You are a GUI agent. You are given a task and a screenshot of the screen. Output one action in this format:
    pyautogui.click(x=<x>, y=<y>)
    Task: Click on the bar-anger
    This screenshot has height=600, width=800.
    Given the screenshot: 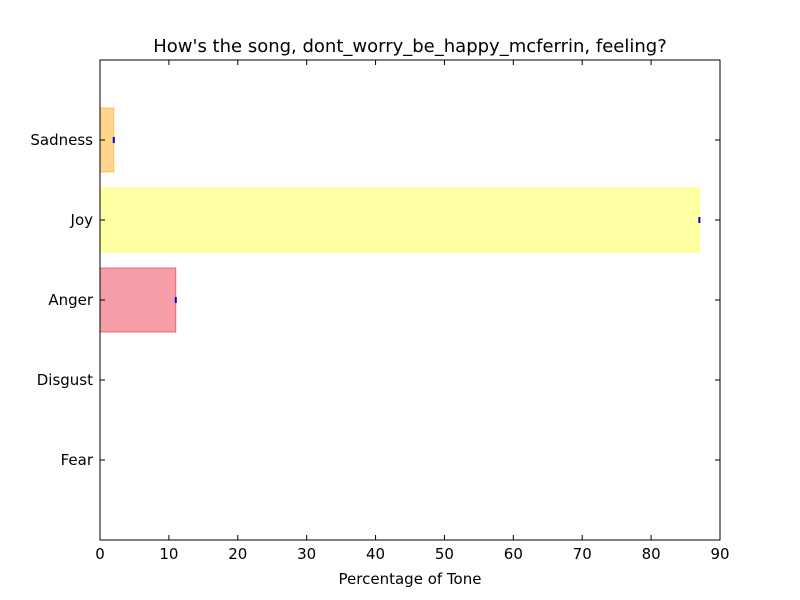 What is the action you would take?
    pyautogui.click(x=138, y=300)
    